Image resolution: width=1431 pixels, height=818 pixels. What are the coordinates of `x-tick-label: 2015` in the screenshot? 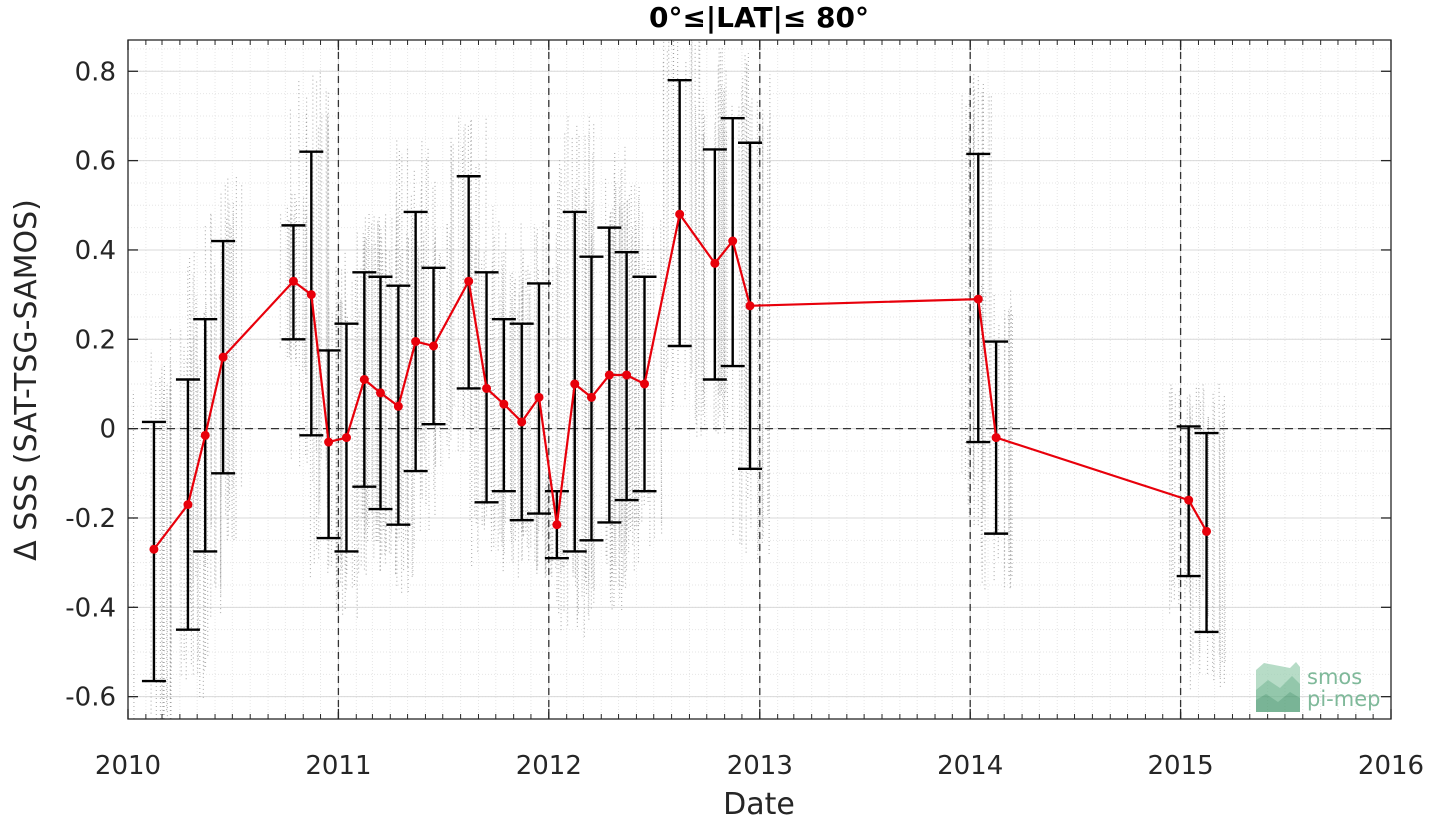 It's located at (1181, 766).